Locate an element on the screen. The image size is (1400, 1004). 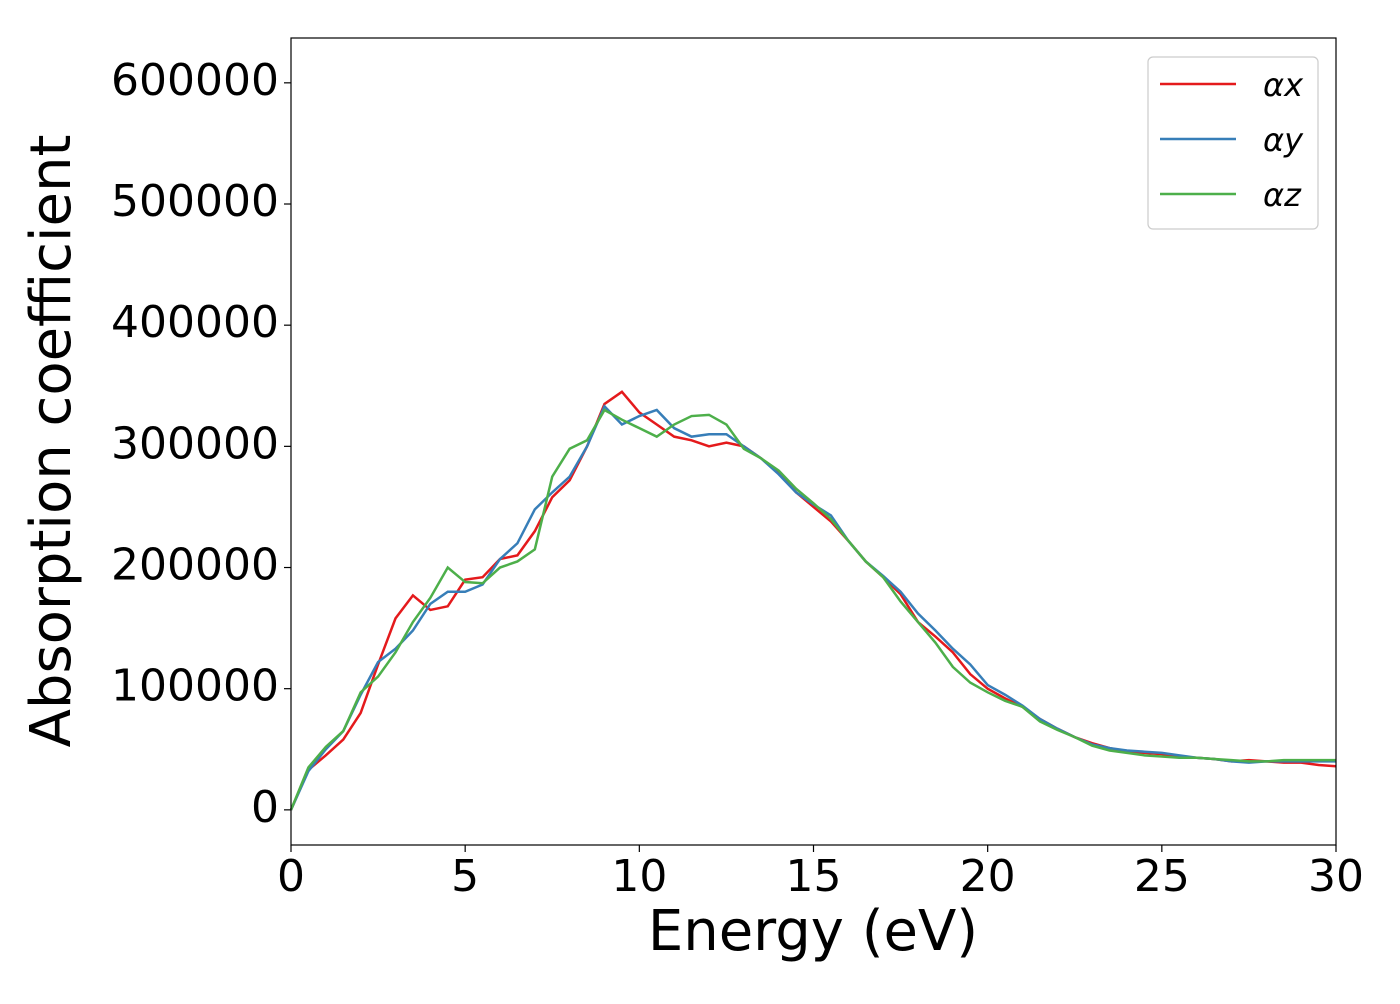
x-tick-label: 10 is located at coordinates (639, 876).